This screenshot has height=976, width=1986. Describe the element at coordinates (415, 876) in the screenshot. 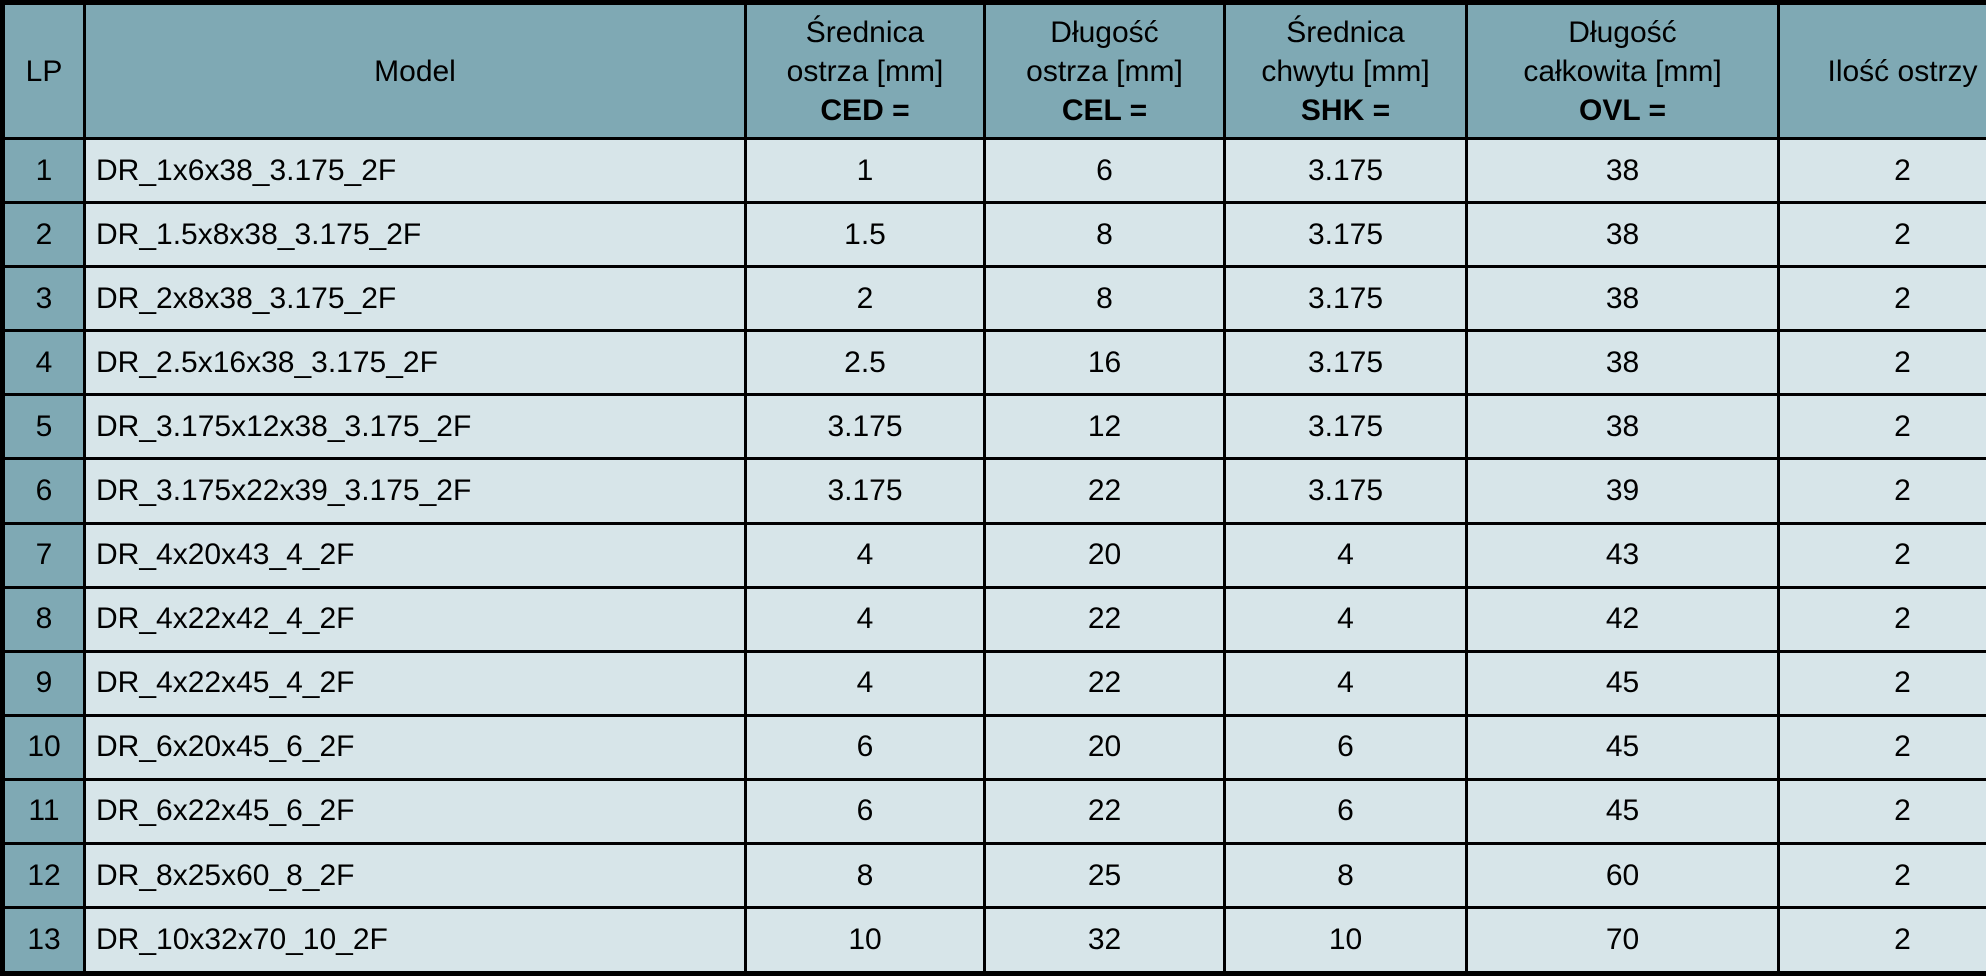

I see `cell-model: DR_8x25x60_8_2F` at that location.